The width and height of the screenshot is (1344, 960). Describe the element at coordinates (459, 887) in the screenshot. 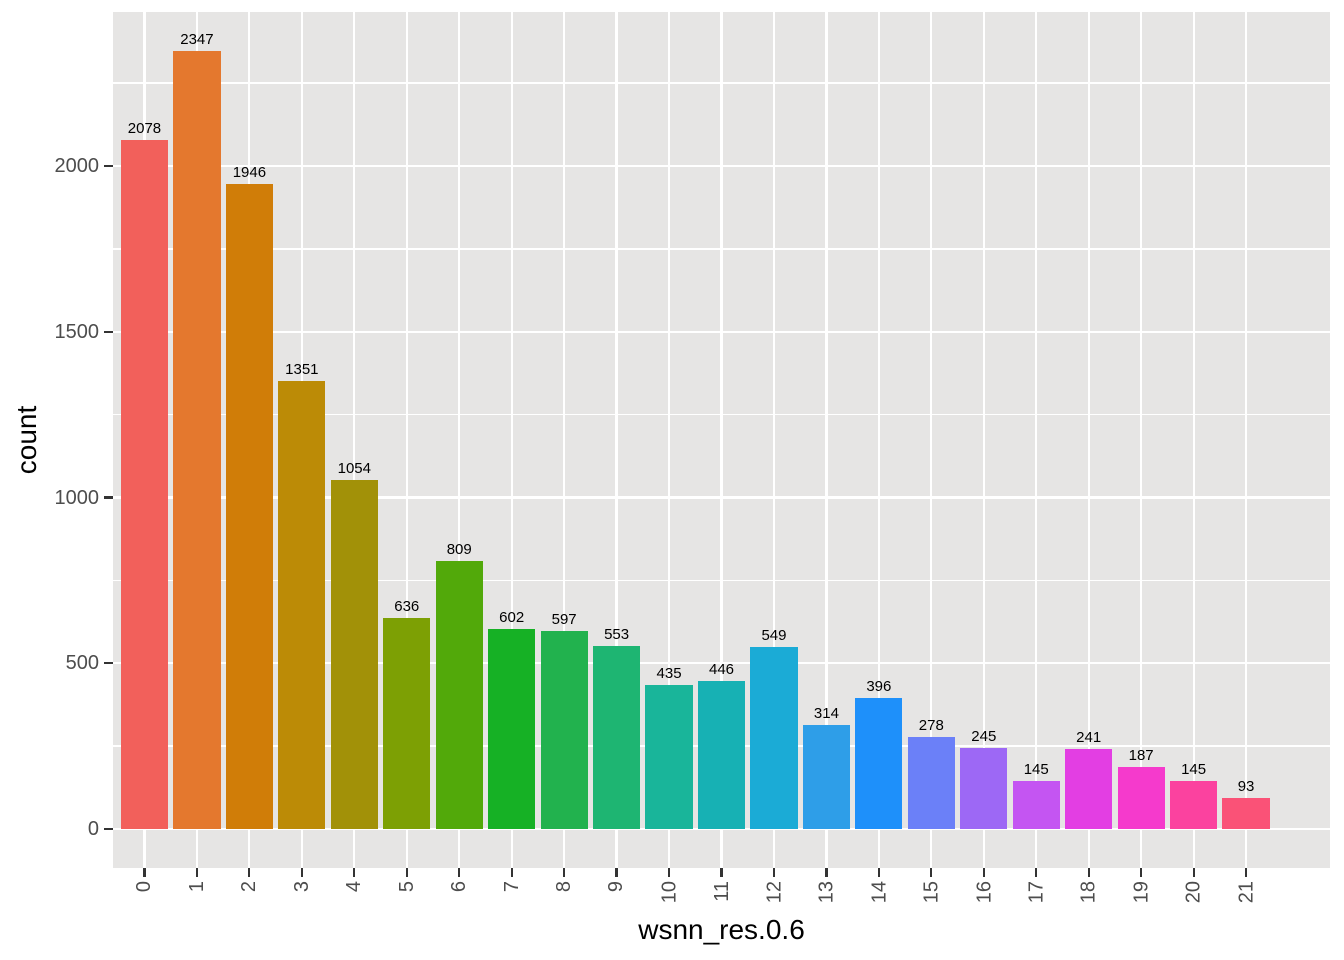

I see `x-tick-label: 6` at that location.